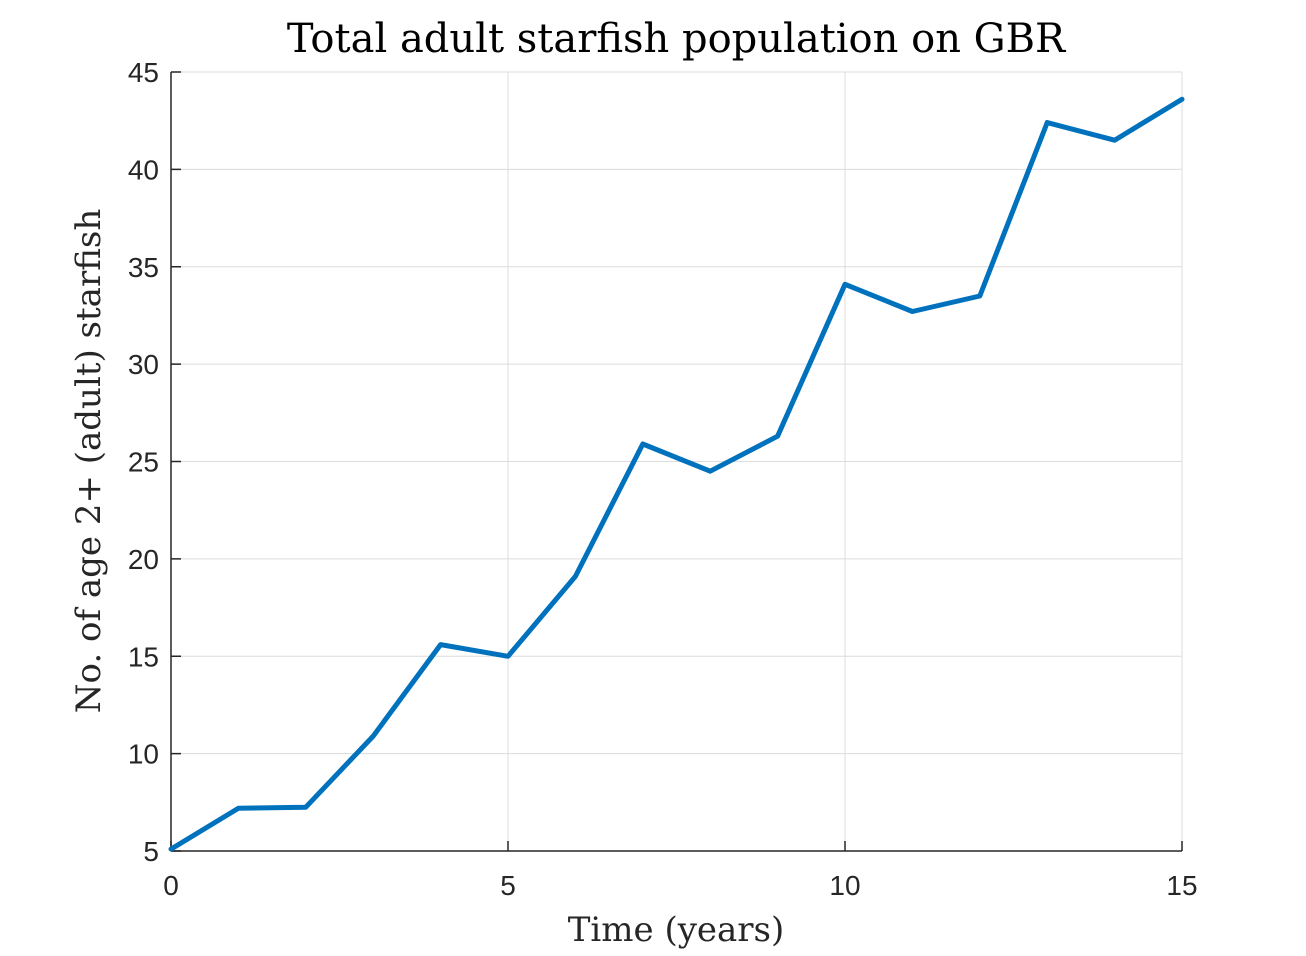 Image resolution: width=1306 pixels, height=956 pixels. What do you see at coordinates (89, 461) in the screenshot?
I see `y-axis-label: No. of age 2+ (adult) starfish` at bounding box center [89, 461].